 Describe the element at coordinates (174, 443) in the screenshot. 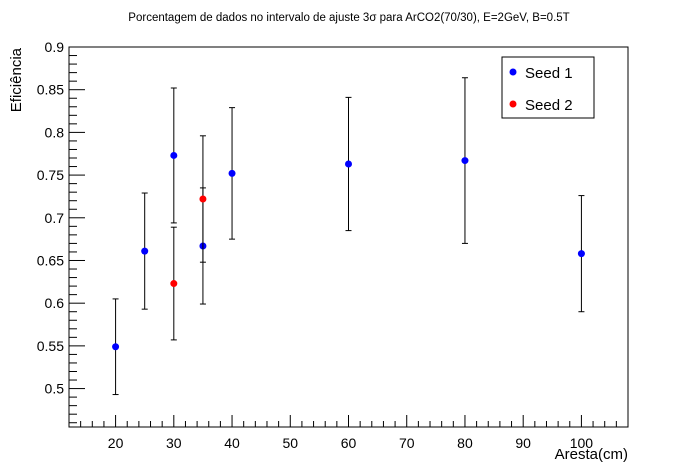

I see `x-tick-label: 30` at that location.